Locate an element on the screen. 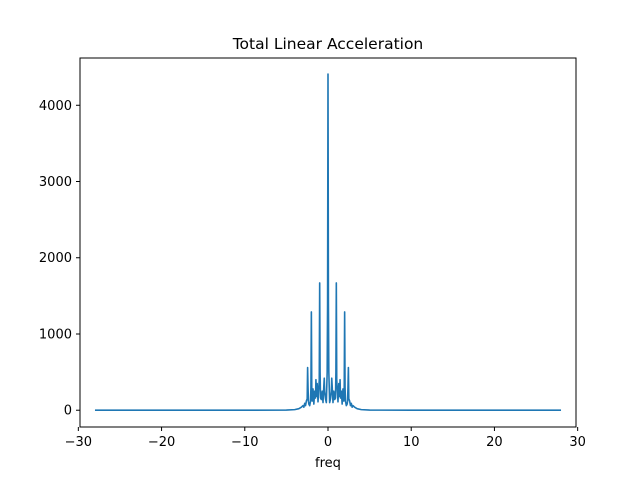 This screenshot has width=640, height=480. y-axis: 0 1000 2000 3000 4000 is located at coordinates (59, 259).